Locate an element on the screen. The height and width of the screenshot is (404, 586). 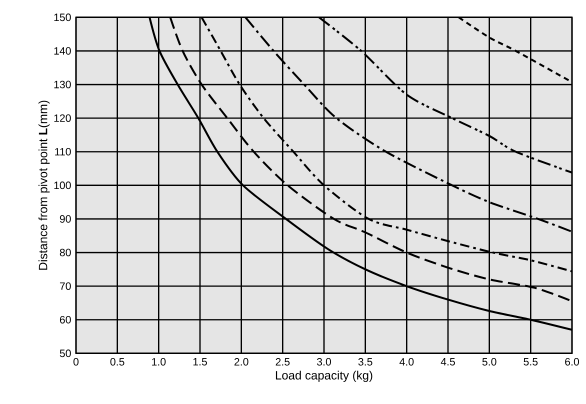
x-tick-label: 0 is located at coordinates (76, 362).